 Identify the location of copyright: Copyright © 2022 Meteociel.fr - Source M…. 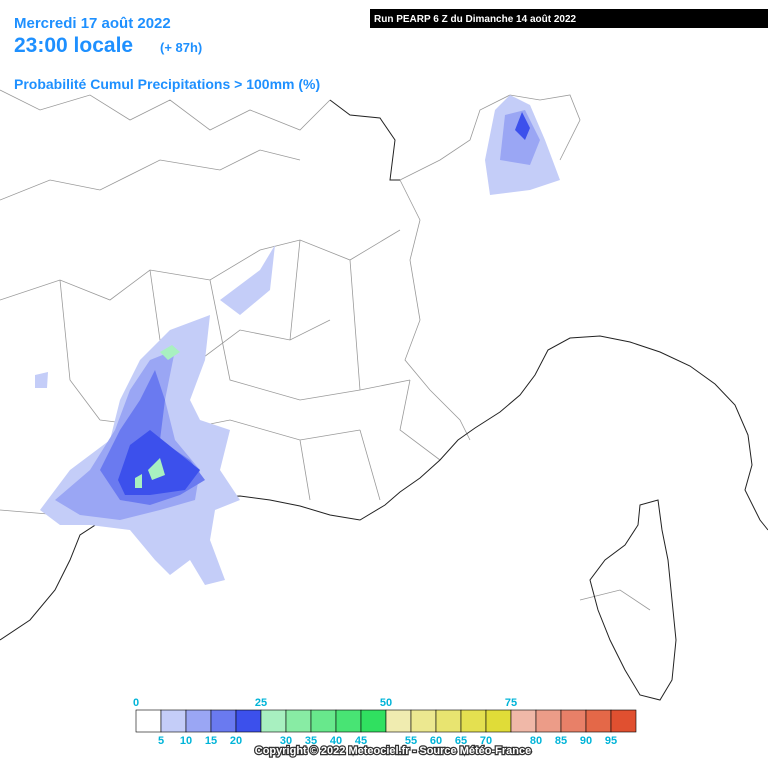
(393, 751).